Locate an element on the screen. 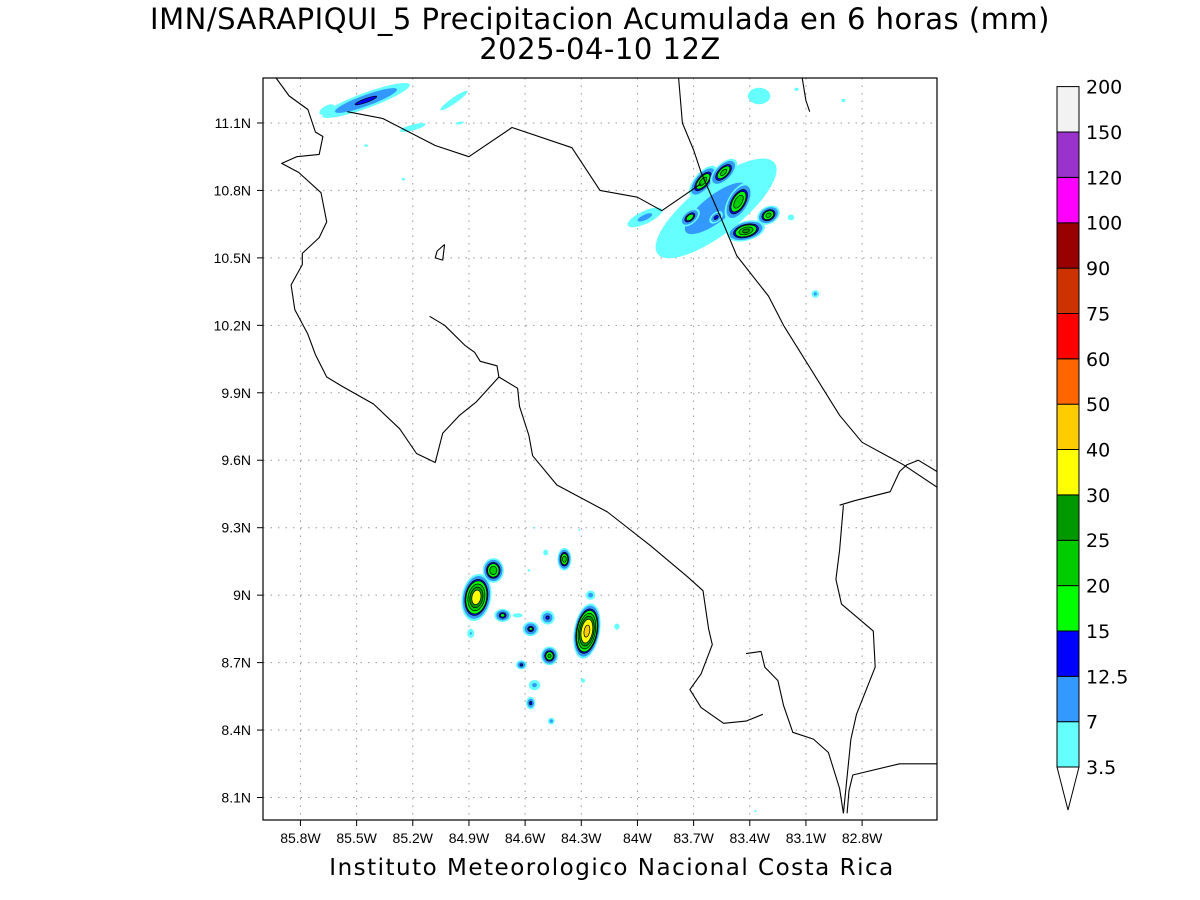 The height and width of the screenshot is (900, 1200). x-tick-label: 82.8W is located at coordinates (862, 838).